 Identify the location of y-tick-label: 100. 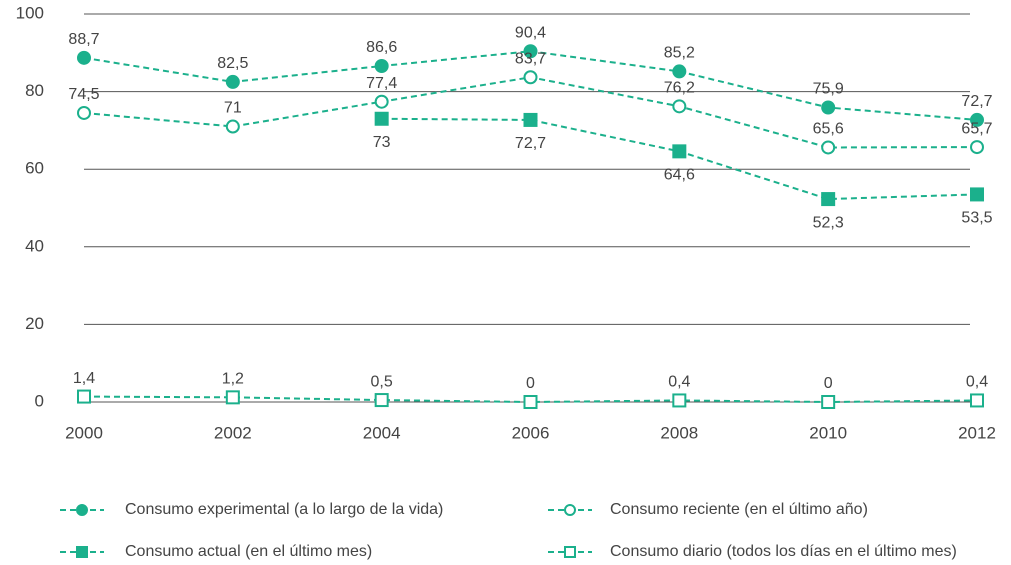
(30, 12).